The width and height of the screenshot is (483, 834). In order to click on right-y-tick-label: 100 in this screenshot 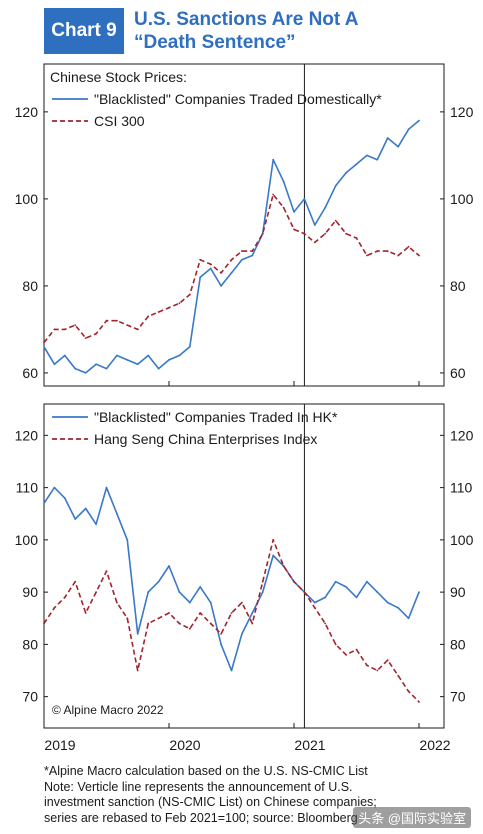, I will do `click(462, 199)`.